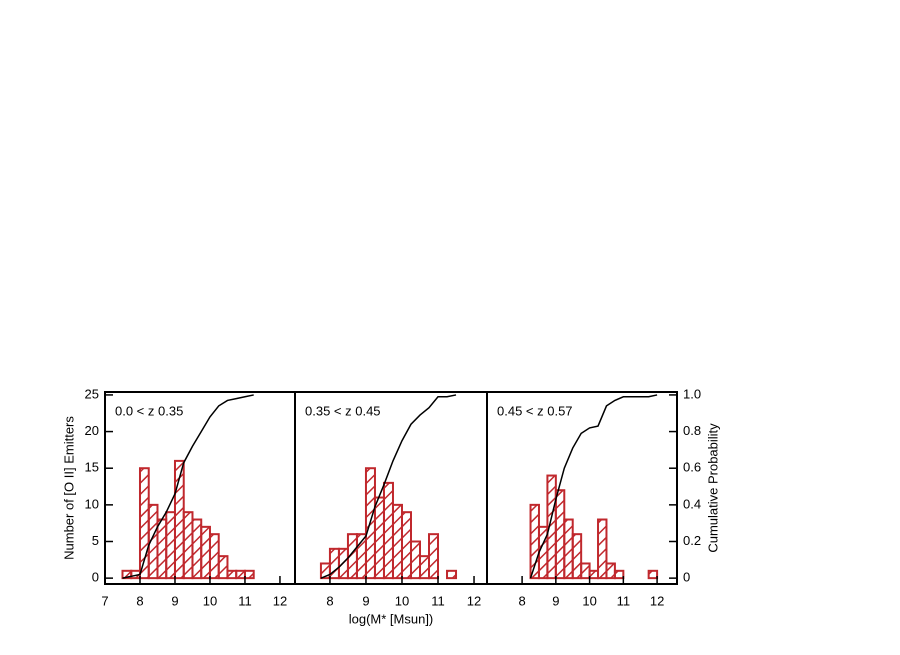 The width and height of the screenshot is (900, 655). What do you see at coordinates (692, 503) in the screenshot?
I see `y2-tick-label: 0.4` at bounding box center [692, 503].